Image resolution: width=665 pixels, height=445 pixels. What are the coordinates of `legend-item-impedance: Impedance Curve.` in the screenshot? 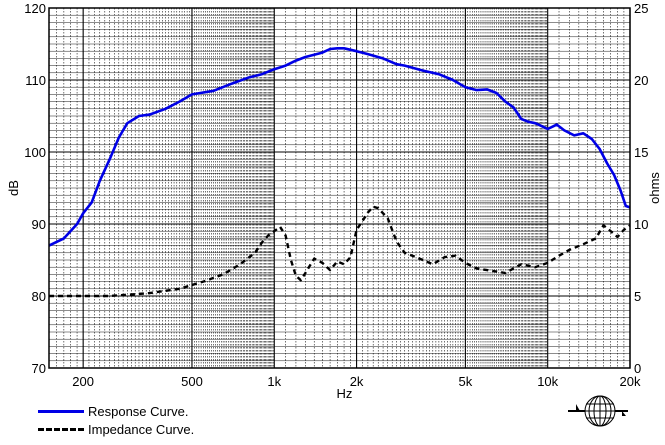 It's located at (116, 429).